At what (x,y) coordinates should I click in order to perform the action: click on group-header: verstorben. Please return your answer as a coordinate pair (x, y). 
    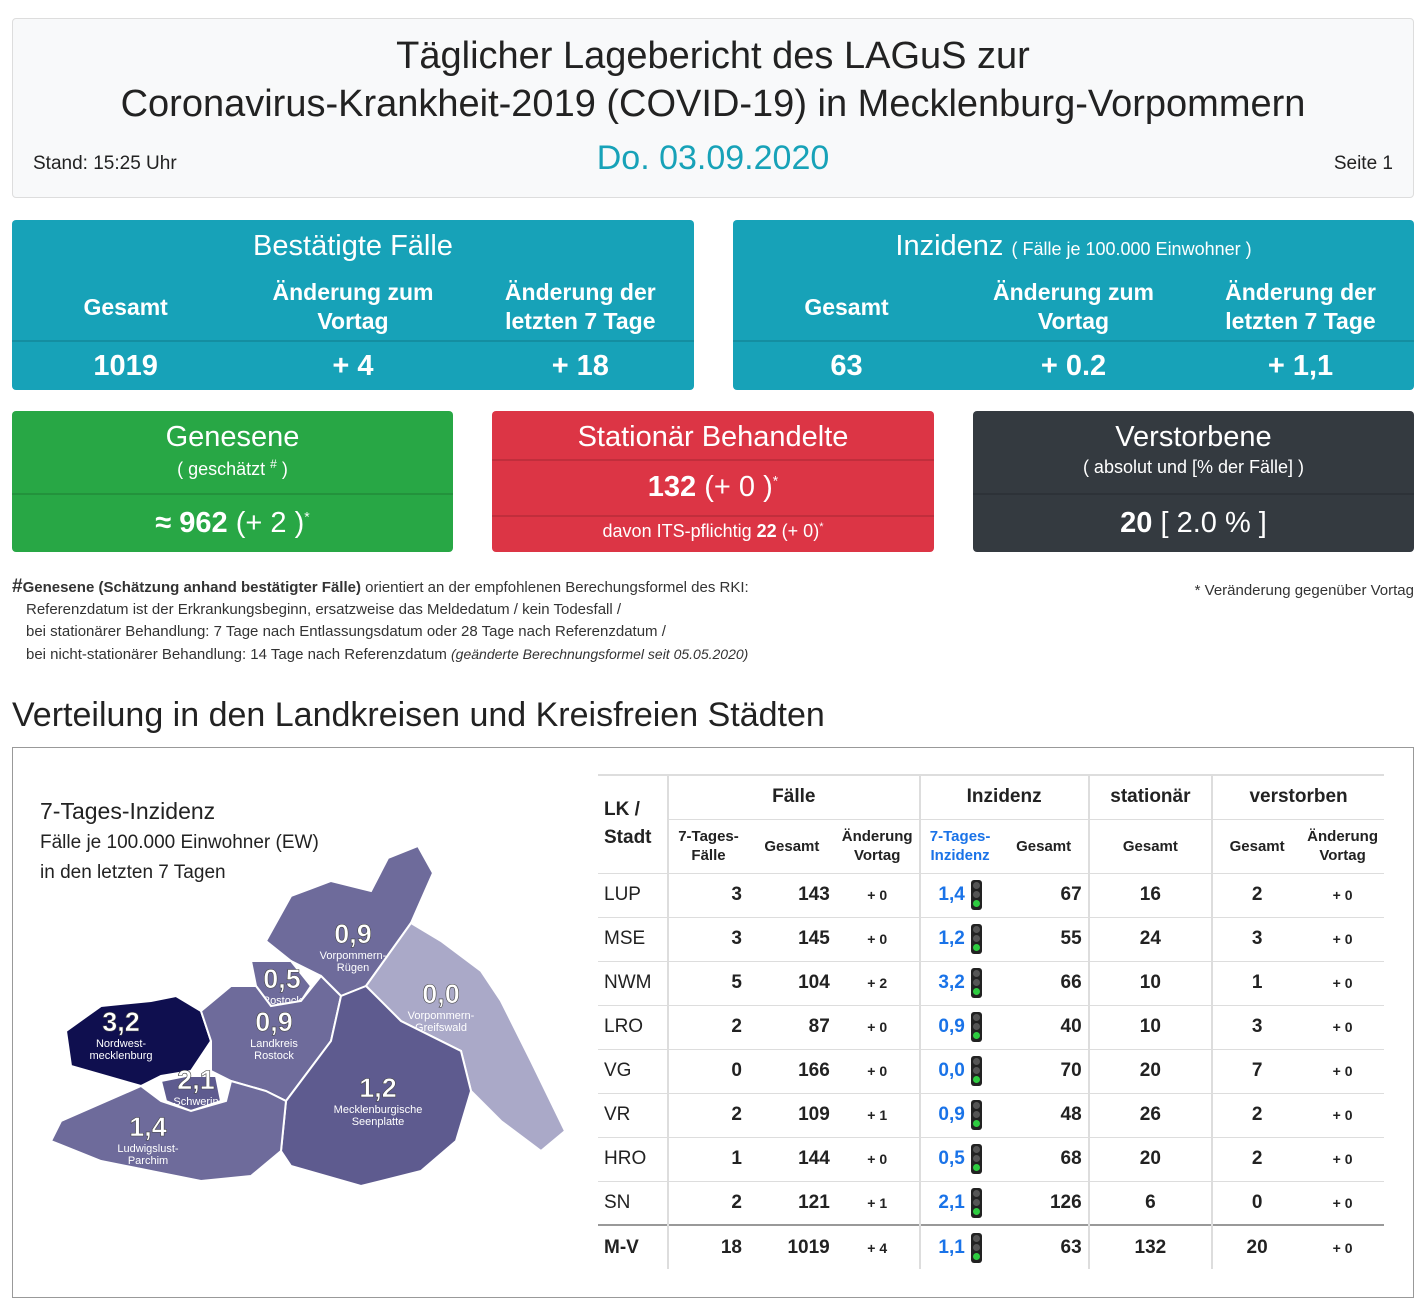
    Looking at the image, I should click on (1297, 796).